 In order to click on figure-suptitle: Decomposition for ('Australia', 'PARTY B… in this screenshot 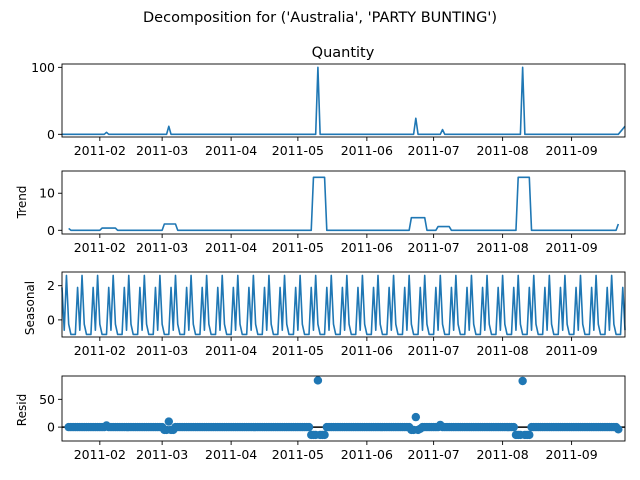, I will do `click(320, 18)`.